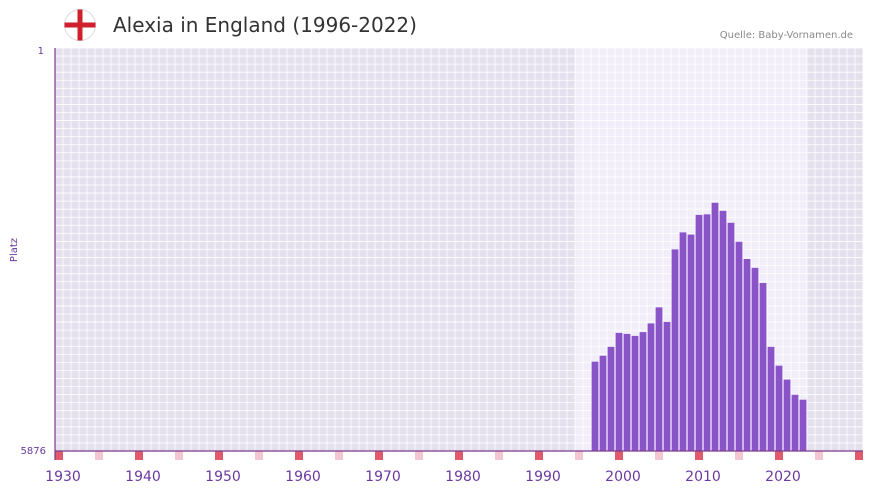  Describe the element at coordinates (579, 455) in the screenshot. I see `marker-light-1994` at that location.